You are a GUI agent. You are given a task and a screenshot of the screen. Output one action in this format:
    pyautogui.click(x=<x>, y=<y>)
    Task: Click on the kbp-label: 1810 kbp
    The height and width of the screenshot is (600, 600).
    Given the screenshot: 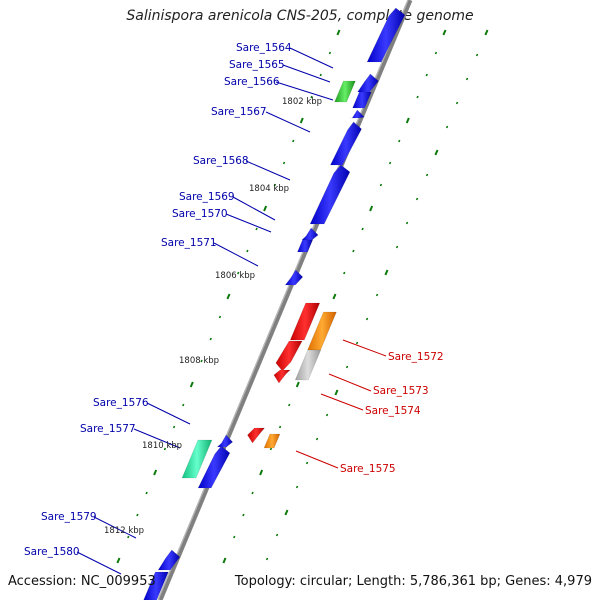 What is the action you would take?
    pyautogui.click(x=162, y=446)
    